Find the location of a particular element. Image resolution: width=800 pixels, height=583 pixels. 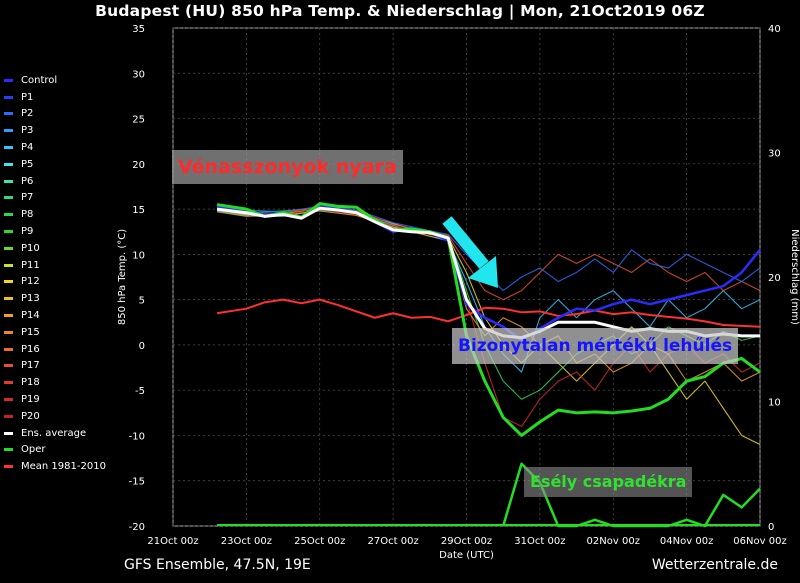

legend-label: P2 is located at coordinates (27, 114).